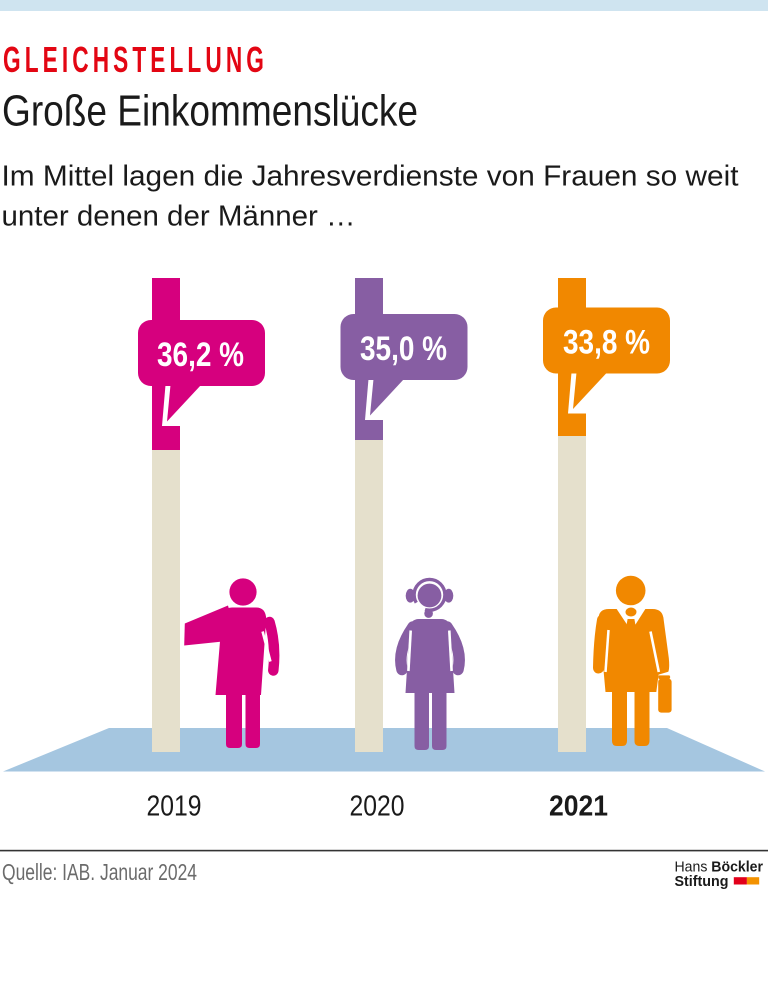 This screenshot has height=983, width=768. Describe the element at coordinates (377, 807) in the screenshot. I see `svg-text: 2020` at that location.